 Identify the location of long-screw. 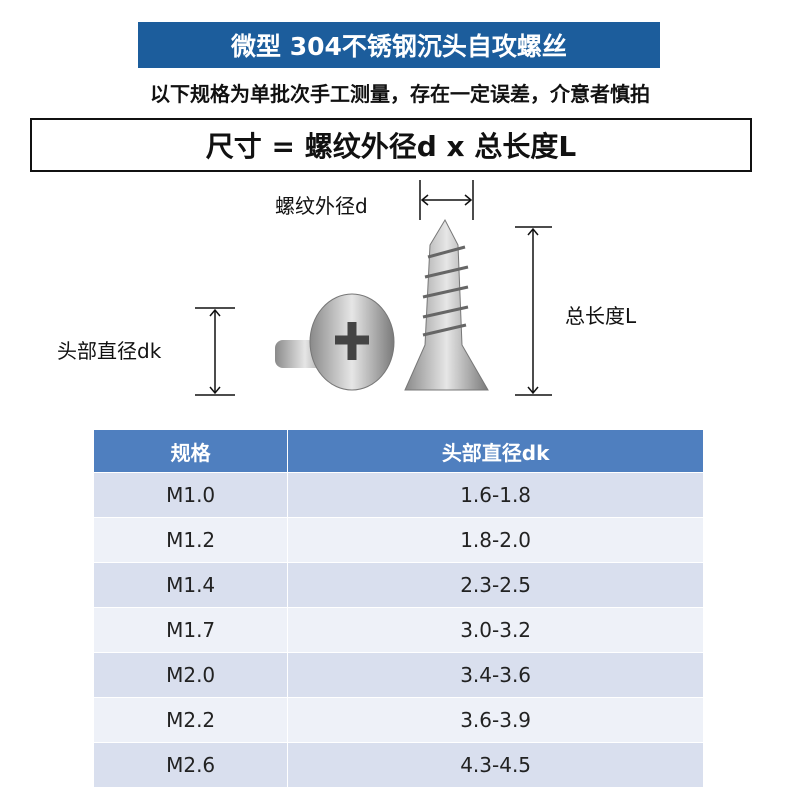
(446, 304).